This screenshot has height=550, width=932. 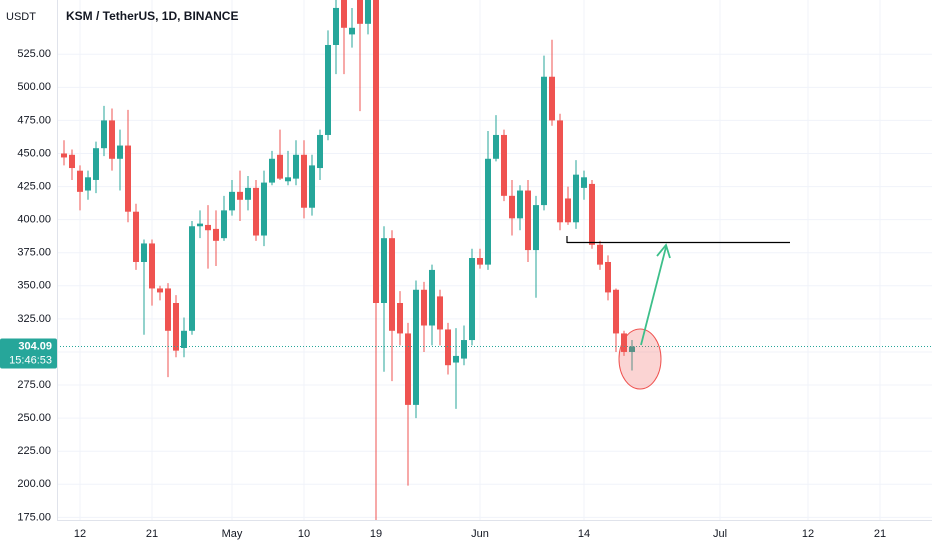 What do you see at coordinates (34, 319) in the screenshot?
I see `y-tick-label: 325.00` at bounding box center [34, 319].